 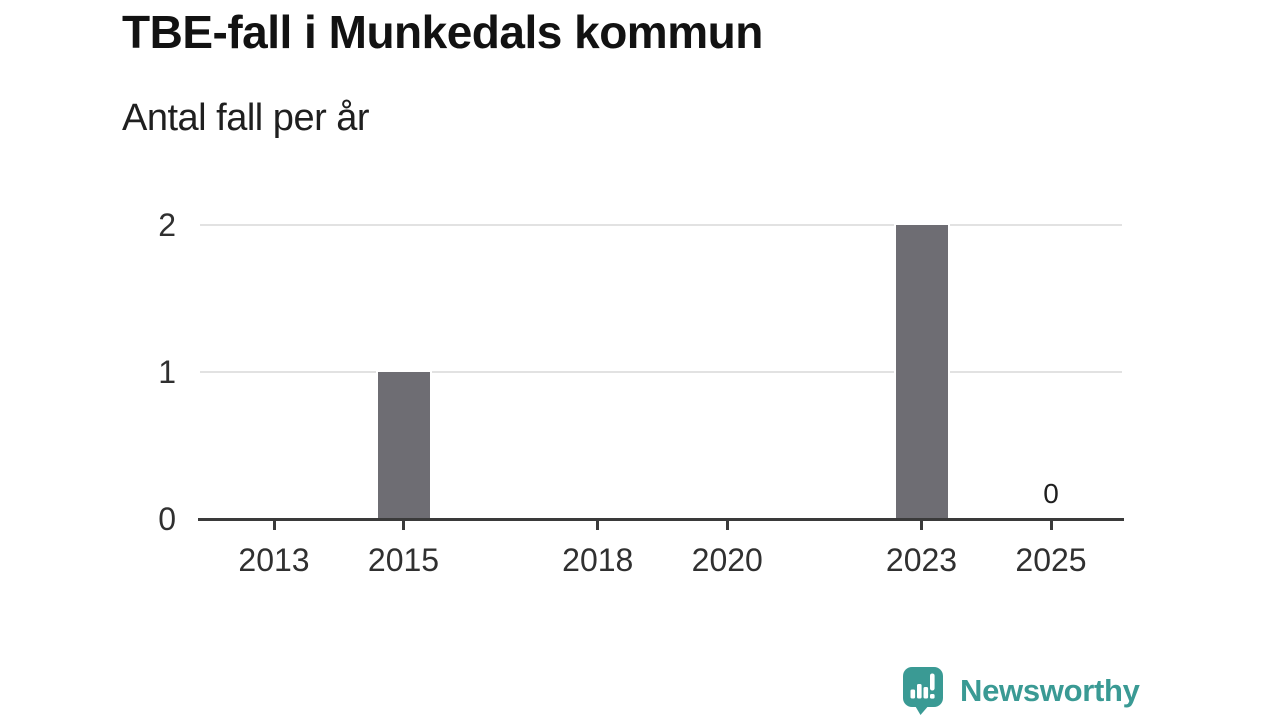 What do you see at coordinates (921, 560) in the screenshot?
I see `x-axis-tick-label-2023: 2023` at bounding box center [921, 560].